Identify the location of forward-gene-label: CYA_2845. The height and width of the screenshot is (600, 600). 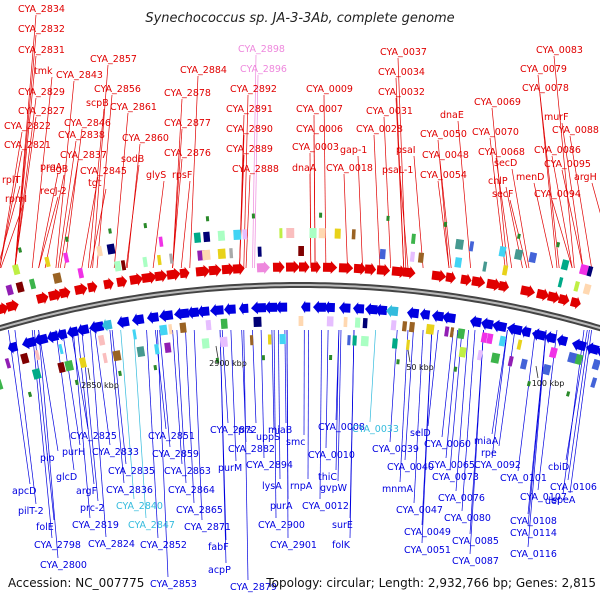
(103, 171).